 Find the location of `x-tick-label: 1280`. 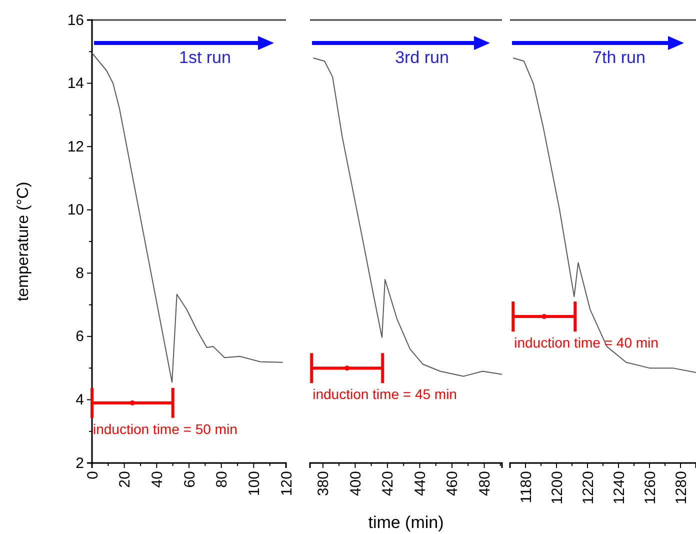

x-tick-label: 1280 is located at coordinates (681, 487).